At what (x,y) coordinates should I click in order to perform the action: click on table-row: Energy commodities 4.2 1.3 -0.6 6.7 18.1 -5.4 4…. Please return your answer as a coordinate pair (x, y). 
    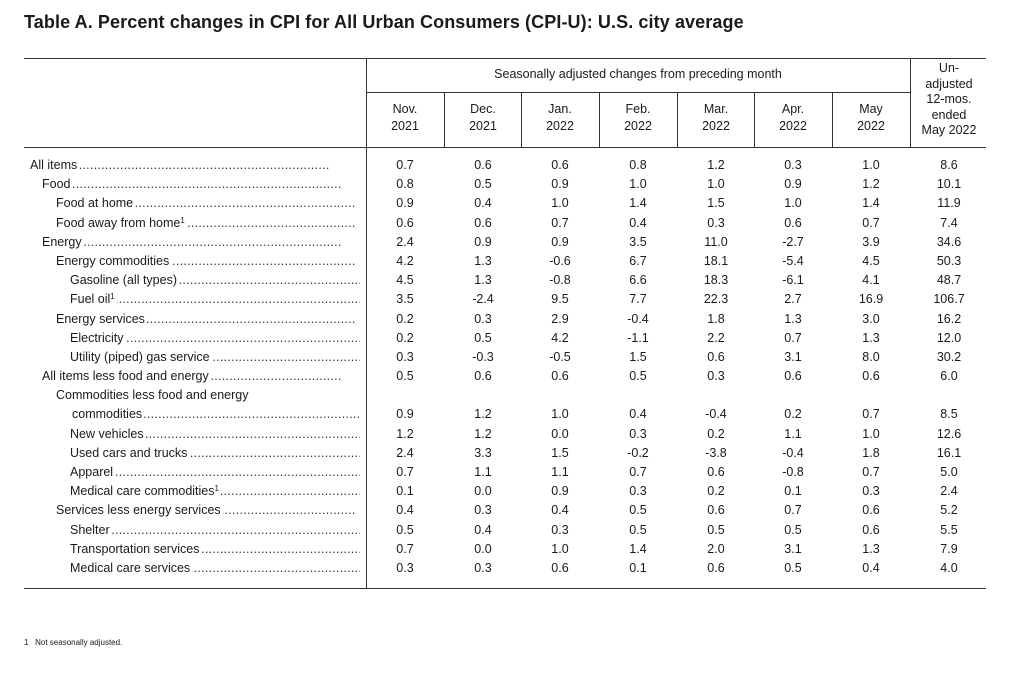
    Looking at the image, I should click on (512, 261).